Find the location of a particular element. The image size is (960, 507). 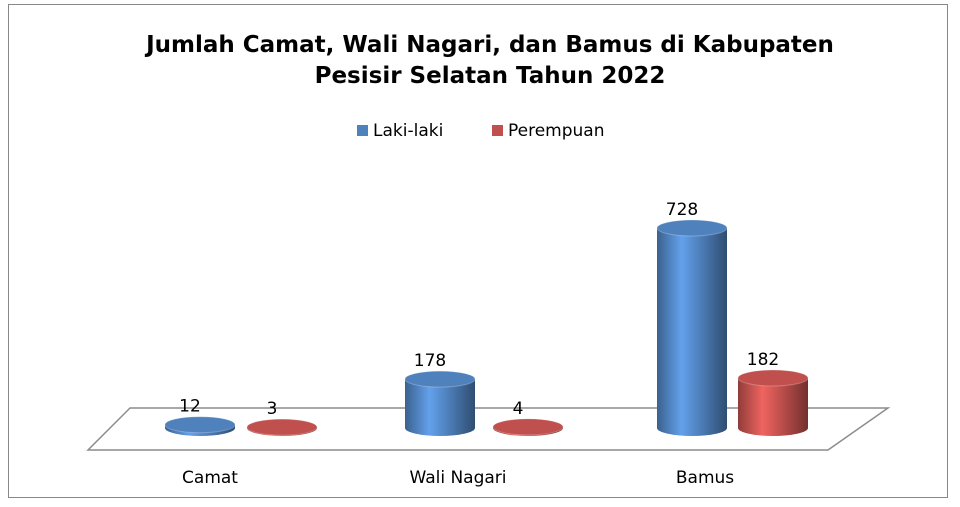

value-label: 728 is located at coordinates (682, 210).